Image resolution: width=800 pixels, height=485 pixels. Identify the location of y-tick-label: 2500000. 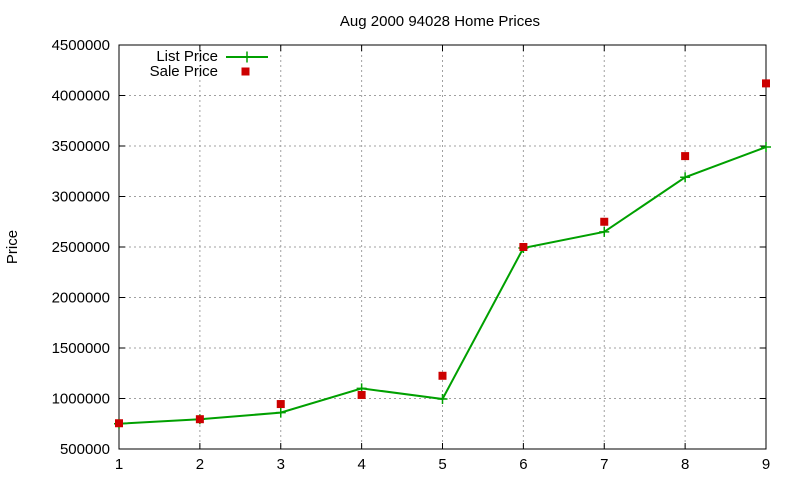
(81, 247).